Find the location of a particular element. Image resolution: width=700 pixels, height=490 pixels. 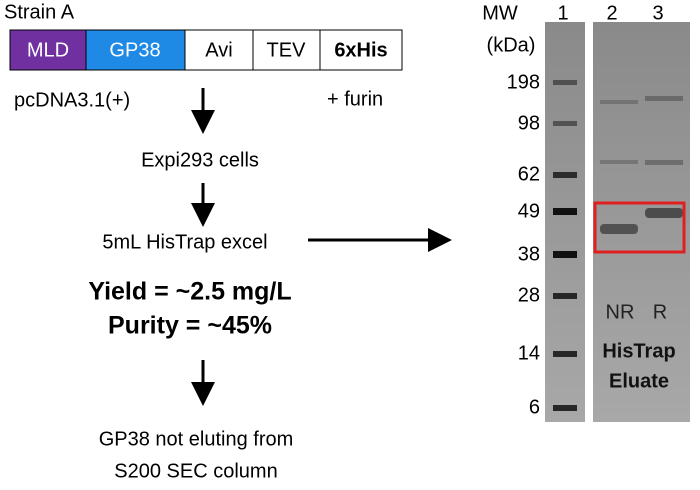

segment-label: GP38 is located at coordinates (134, 50).